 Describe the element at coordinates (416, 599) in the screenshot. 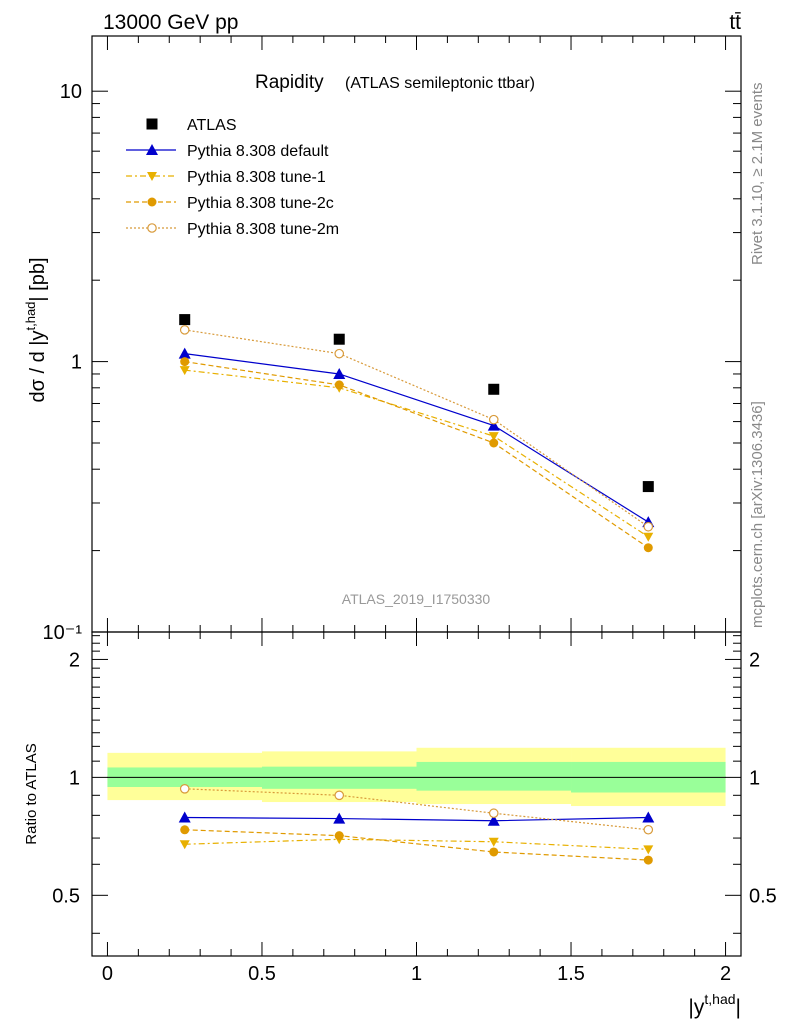

I see `analysis-id: ATLAS_2019_I1750330` at that location.